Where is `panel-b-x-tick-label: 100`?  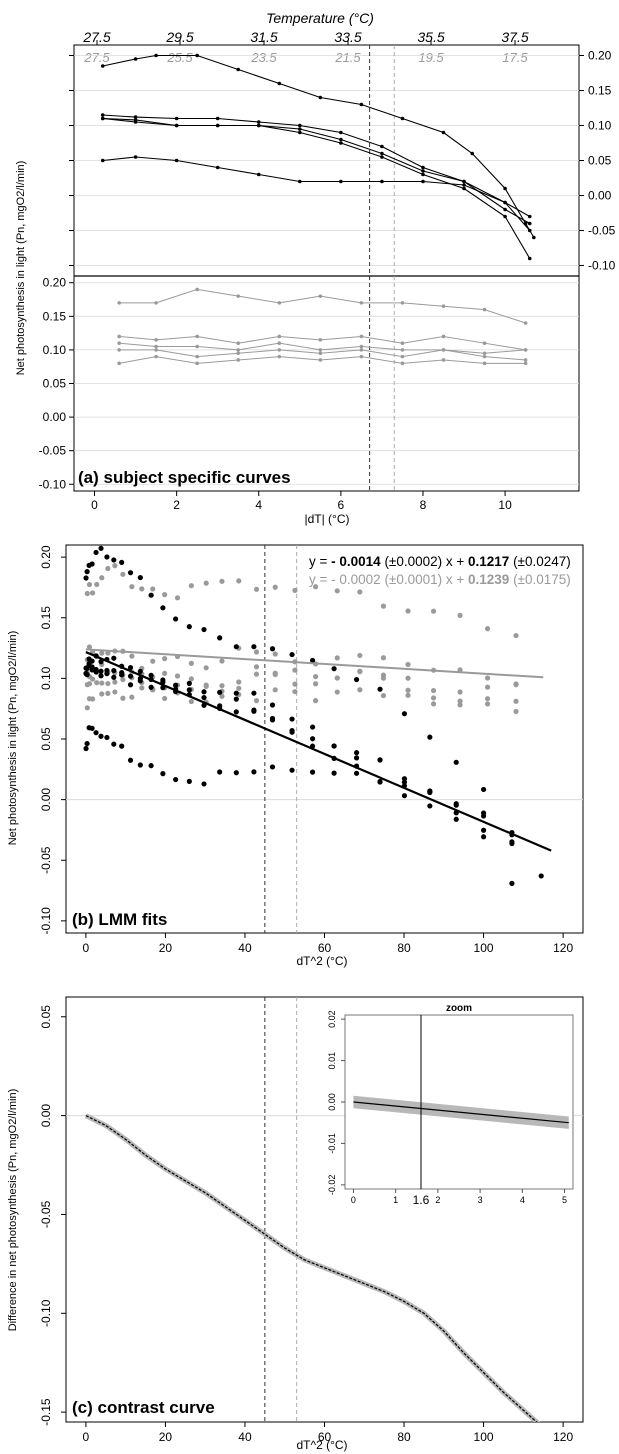 panel-b-x-tick-label: 100 is located at coordinates (484, 948).